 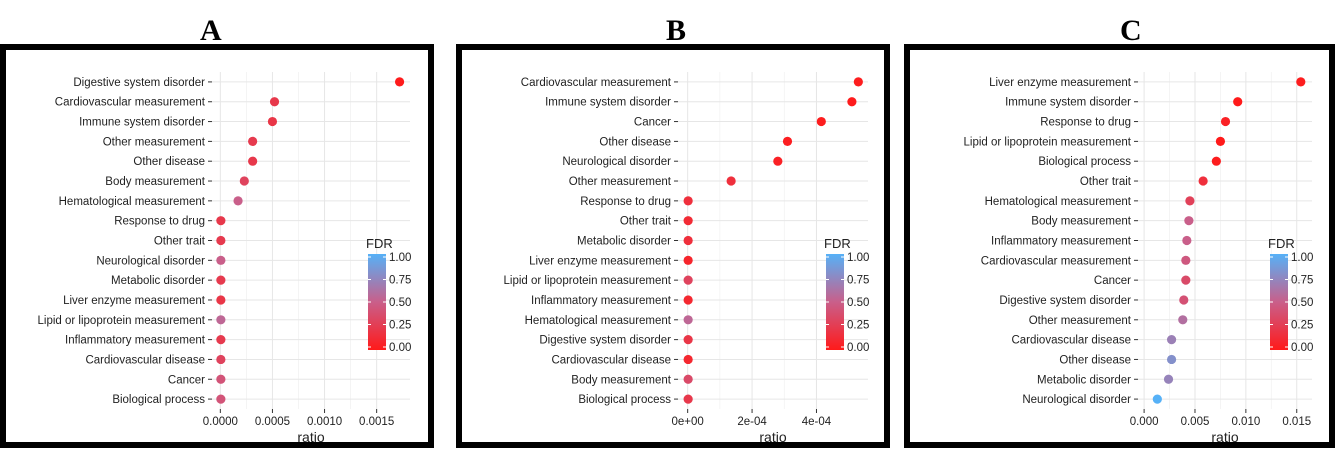 What do you see at coordinates (652, 123) in the screenshot?
I see `y-tick-label: Cancer` at bounding box center [652, 123].